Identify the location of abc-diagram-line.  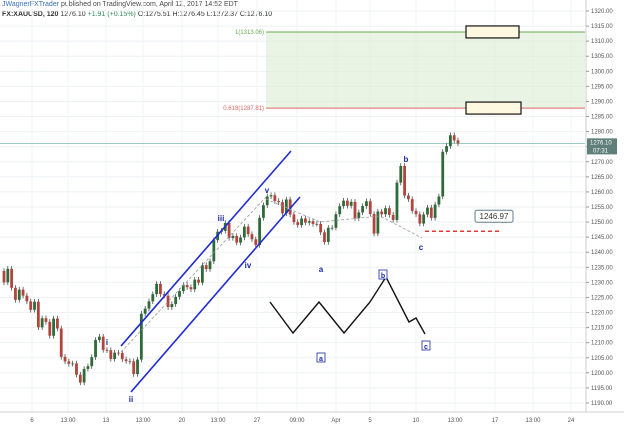
(347, 305).